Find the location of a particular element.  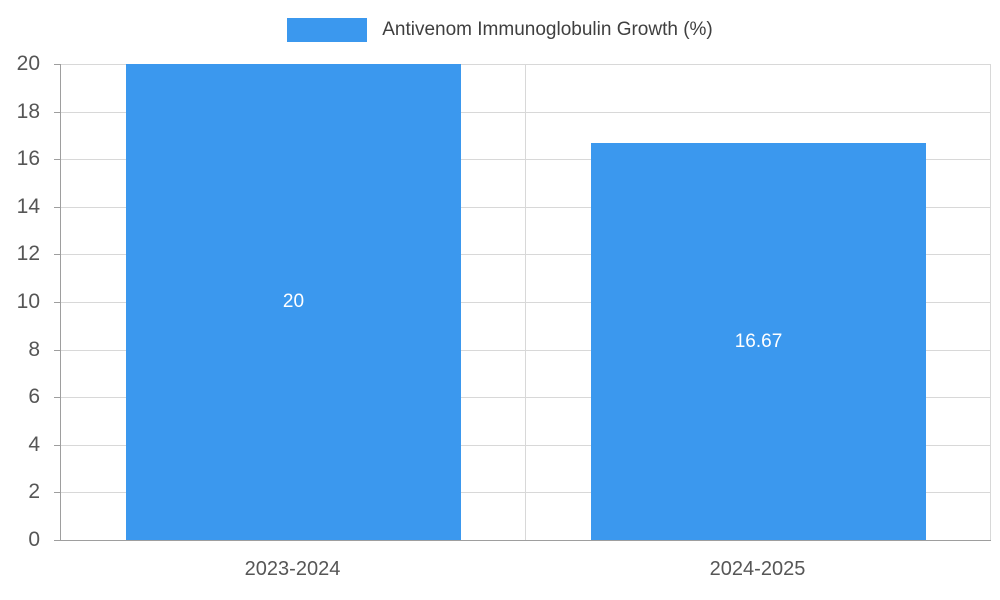

y-tick-label: 8 is located at coordinates (34, 349).